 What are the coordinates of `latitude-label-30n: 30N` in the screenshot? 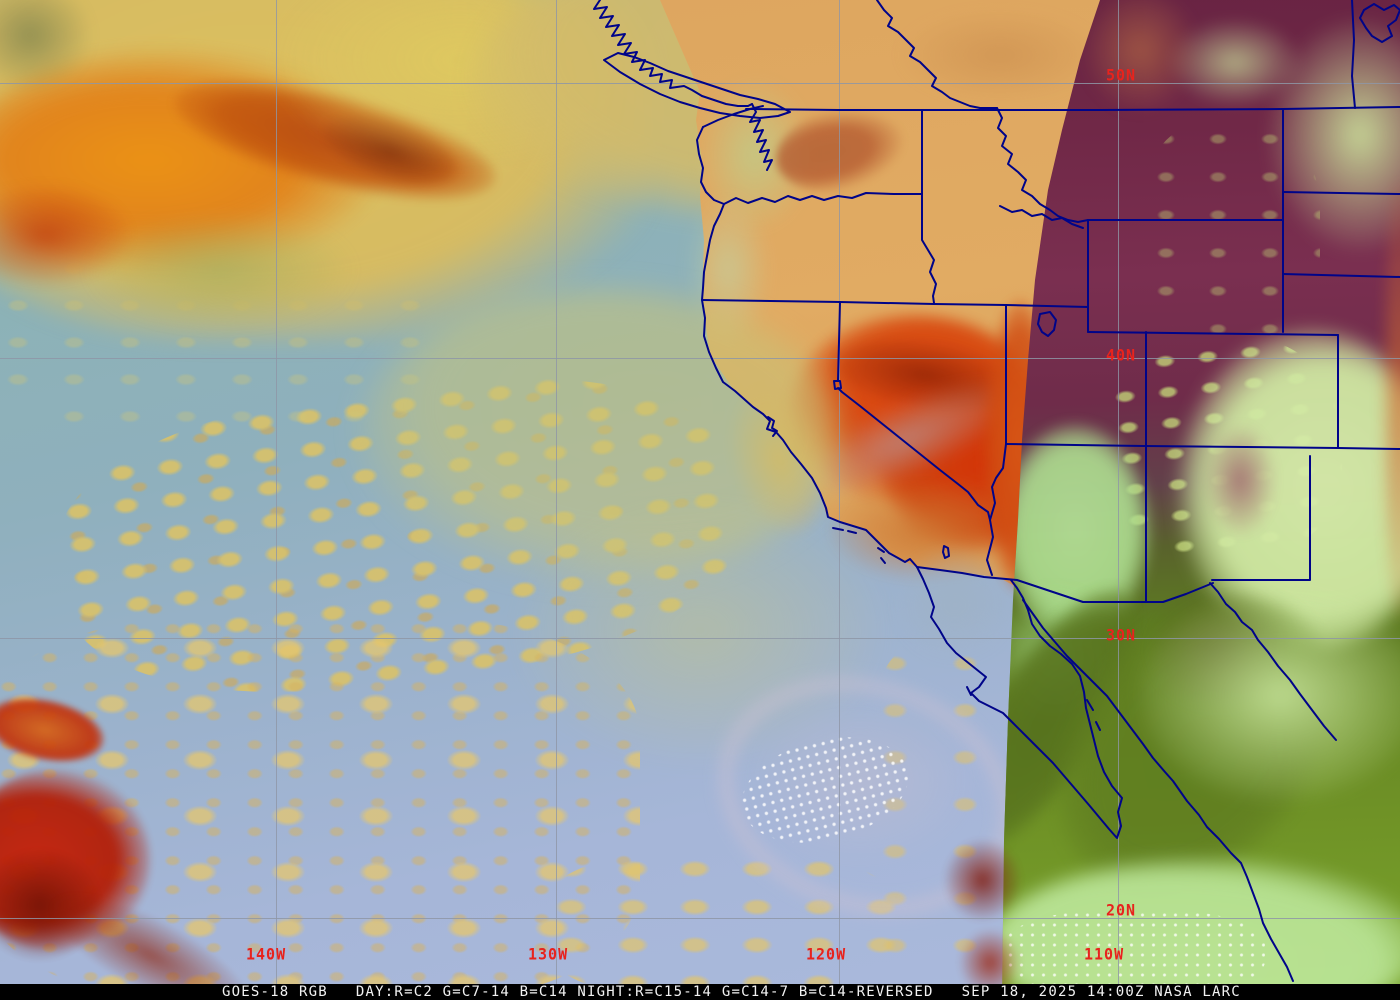 It's located at (1121, 635).